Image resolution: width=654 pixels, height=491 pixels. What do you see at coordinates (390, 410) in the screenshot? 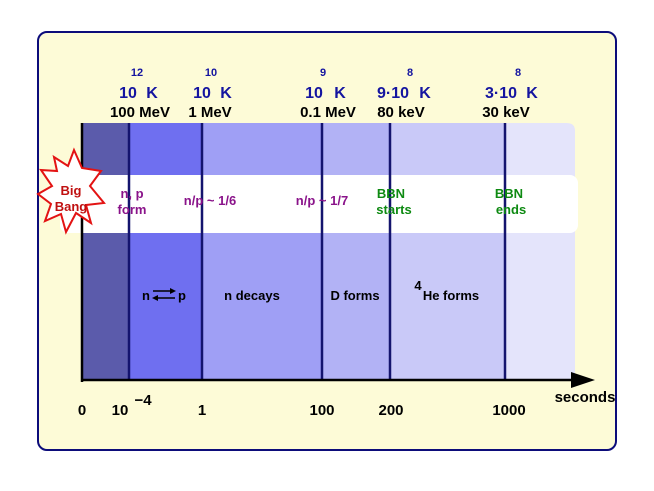
I see `time-tick-label: 200` at bounding box center [390, 410].